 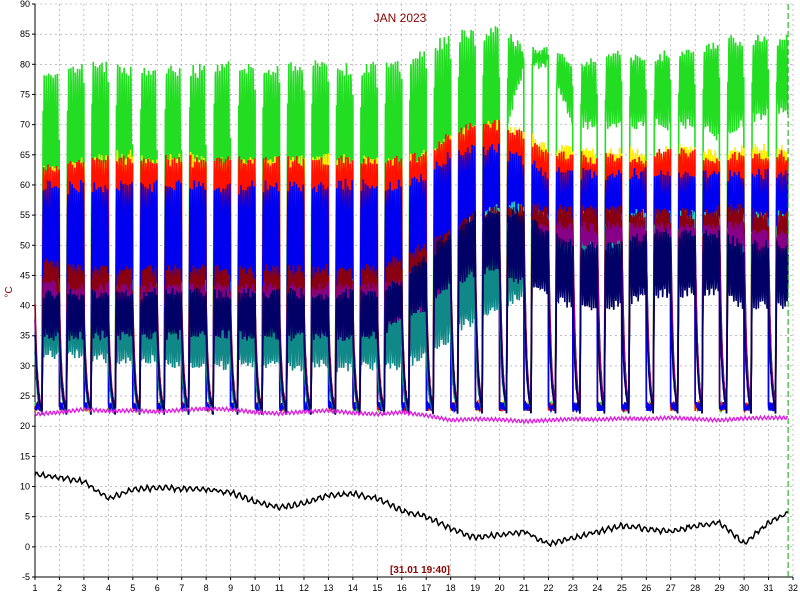 I want to click on series-line-magenta, so click(x=411, y=415).